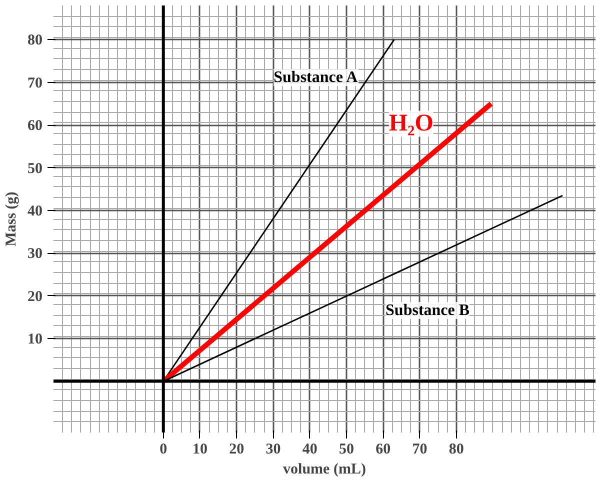 This screenshot has height=485, width=606. I want to click on y-tick-label: 70, so click(35, 83).